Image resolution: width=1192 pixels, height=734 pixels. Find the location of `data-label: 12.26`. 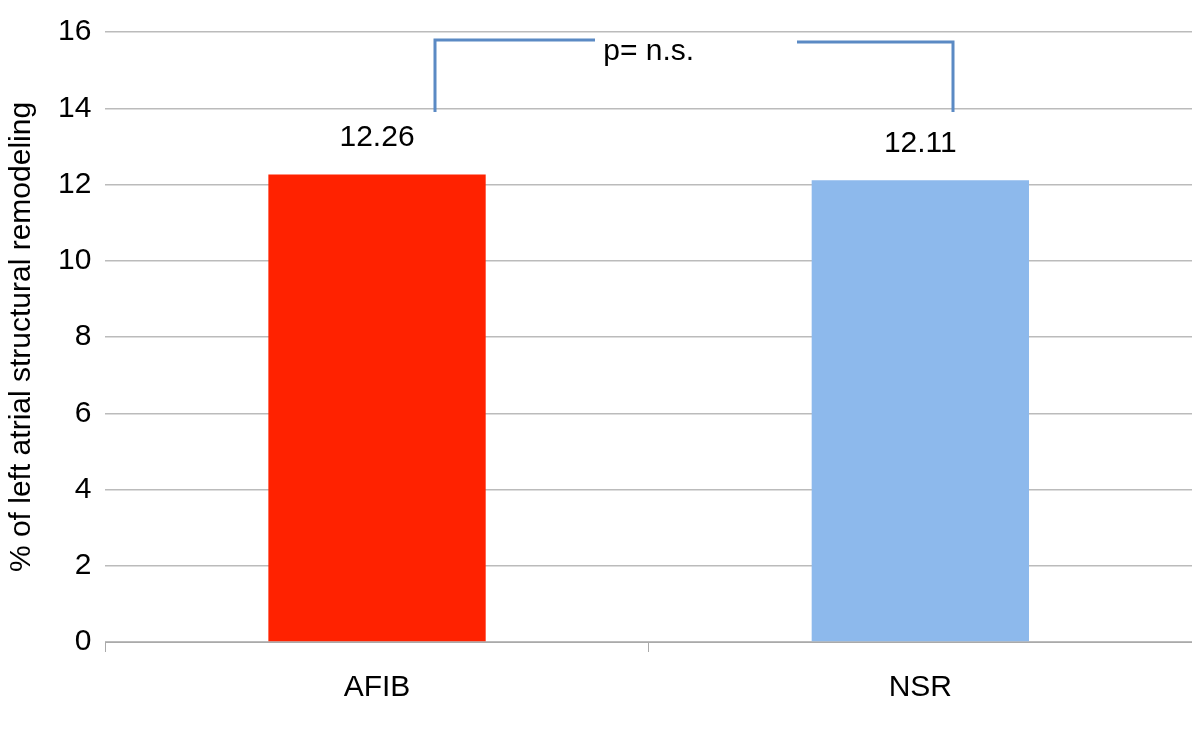

data-label: 12.26 is located at coordinates (377, 135).